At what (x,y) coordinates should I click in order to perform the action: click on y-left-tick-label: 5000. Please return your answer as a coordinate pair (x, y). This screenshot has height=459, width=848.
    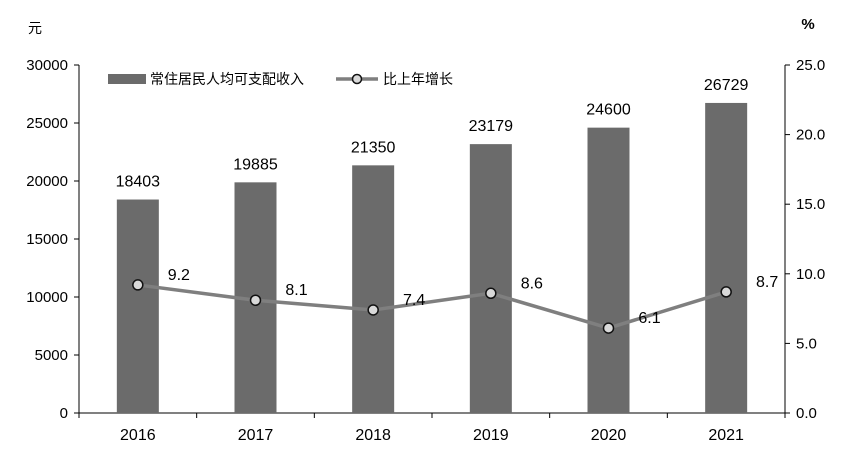
    Looking at the image, I should click on (51, 355).